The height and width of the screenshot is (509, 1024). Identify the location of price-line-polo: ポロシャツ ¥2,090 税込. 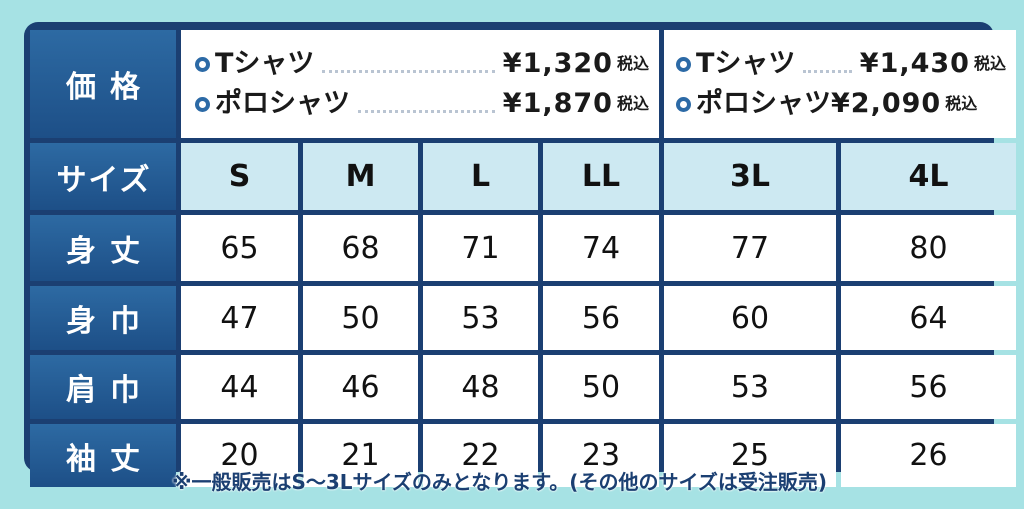
(841, 104).